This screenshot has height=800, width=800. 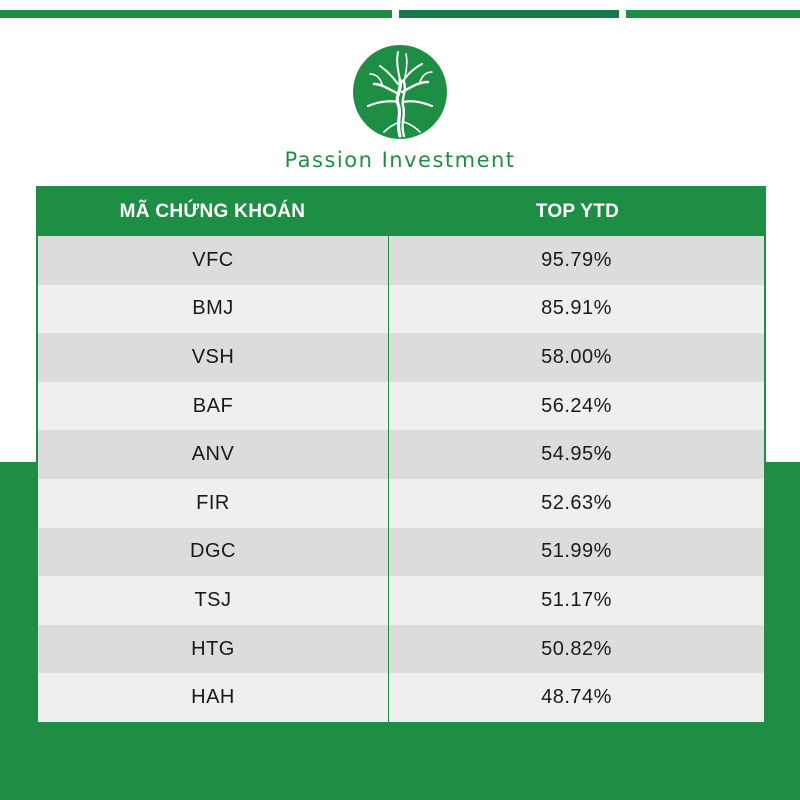 I want to click on table-row: HAH 48.74%, so click(x=401, y=697).